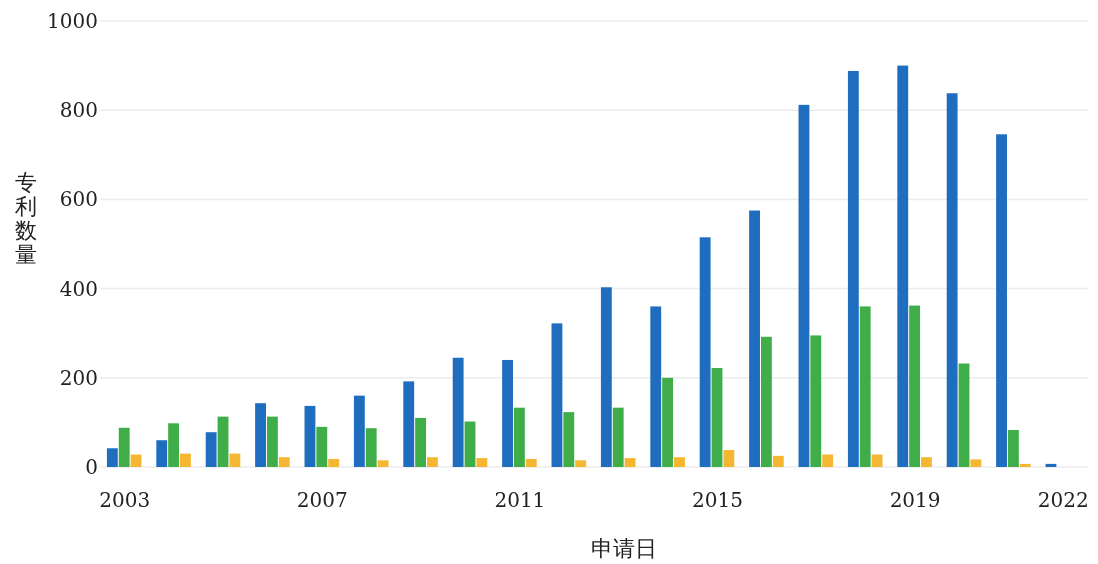 The image size is (1098, 564). Describe the element at coordinates (78, 199) in the screenshot. I see `y-tick-label: 600` at that location.